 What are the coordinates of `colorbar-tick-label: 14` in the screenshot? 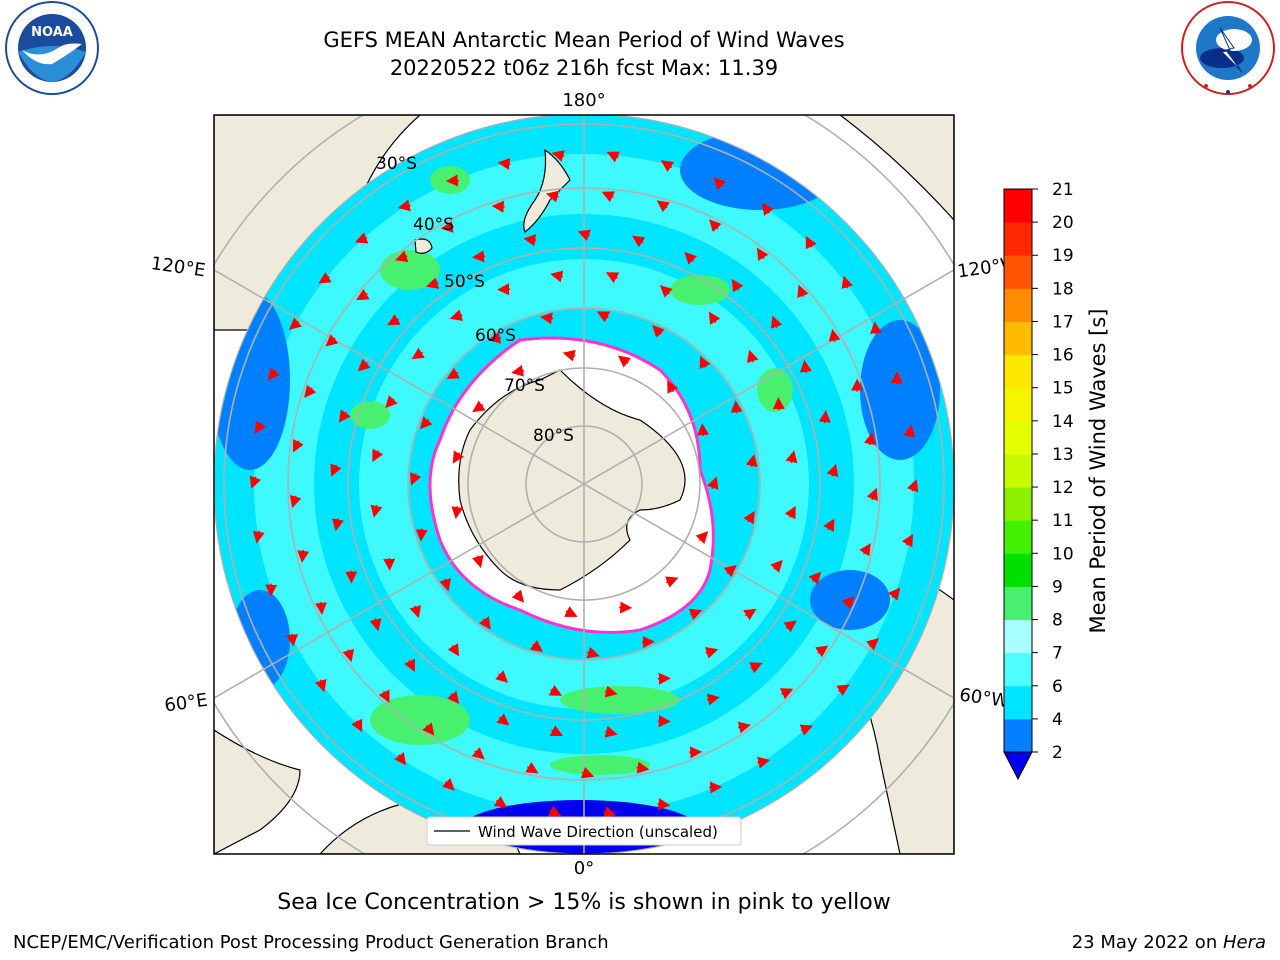 It's located at (1063, 422).